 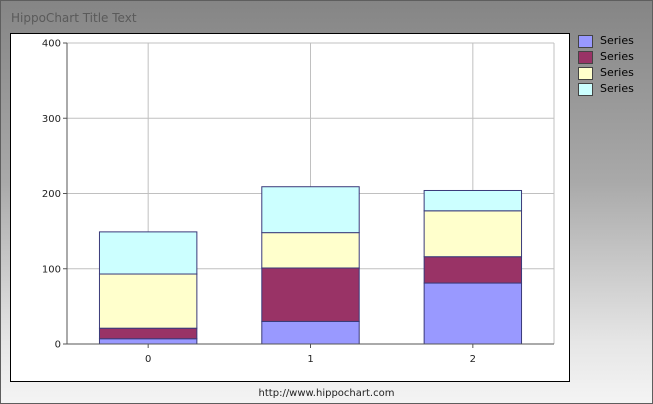 What do you see at coordinates (473, 359) in the screenshot?
I see `x-tick-label: 2` at bounding box center [473, 359].